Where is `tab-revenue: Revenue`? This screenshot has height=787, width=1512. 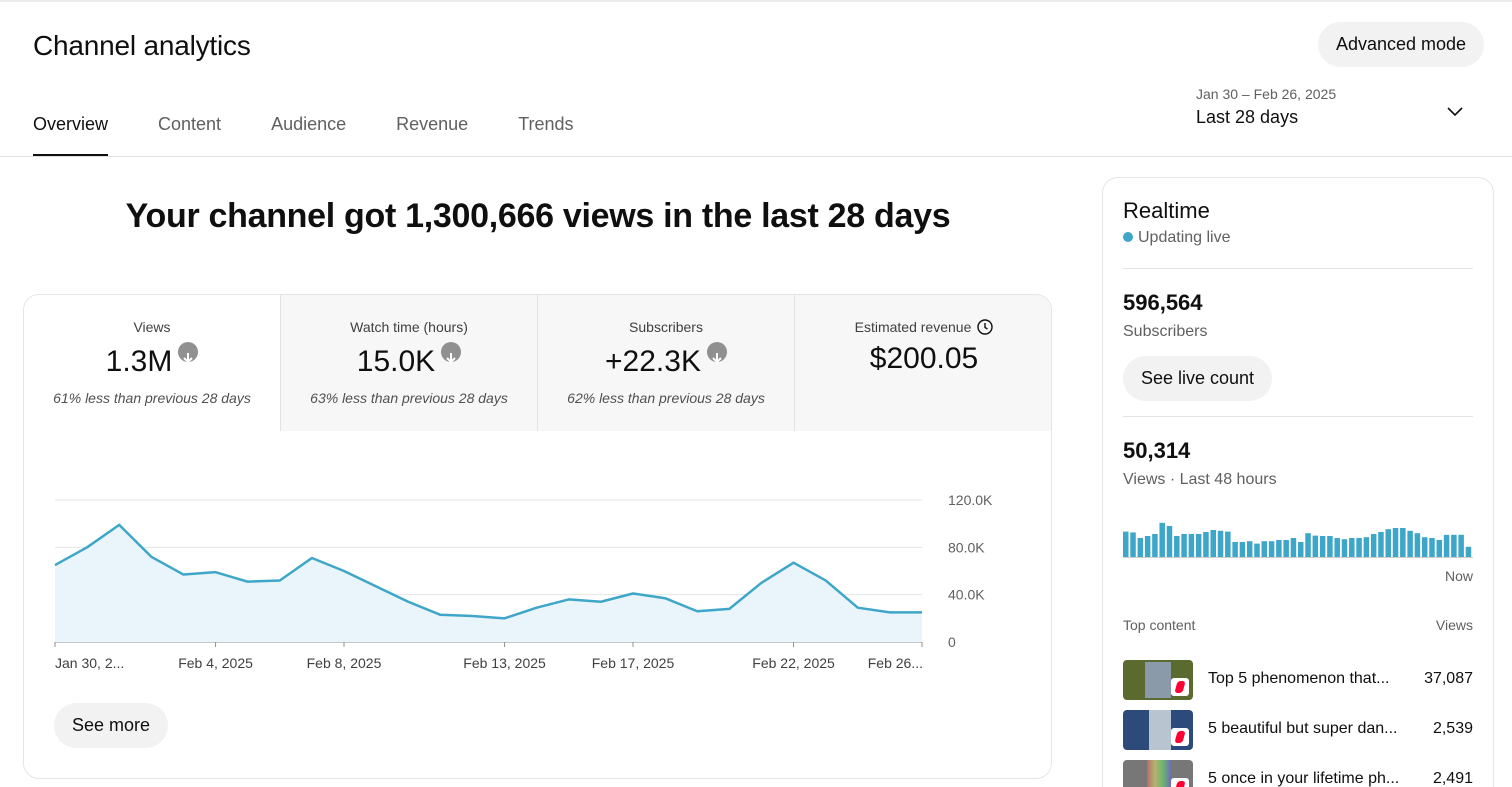
tab-revenue: Revenue is located at coordinates (432, 124).